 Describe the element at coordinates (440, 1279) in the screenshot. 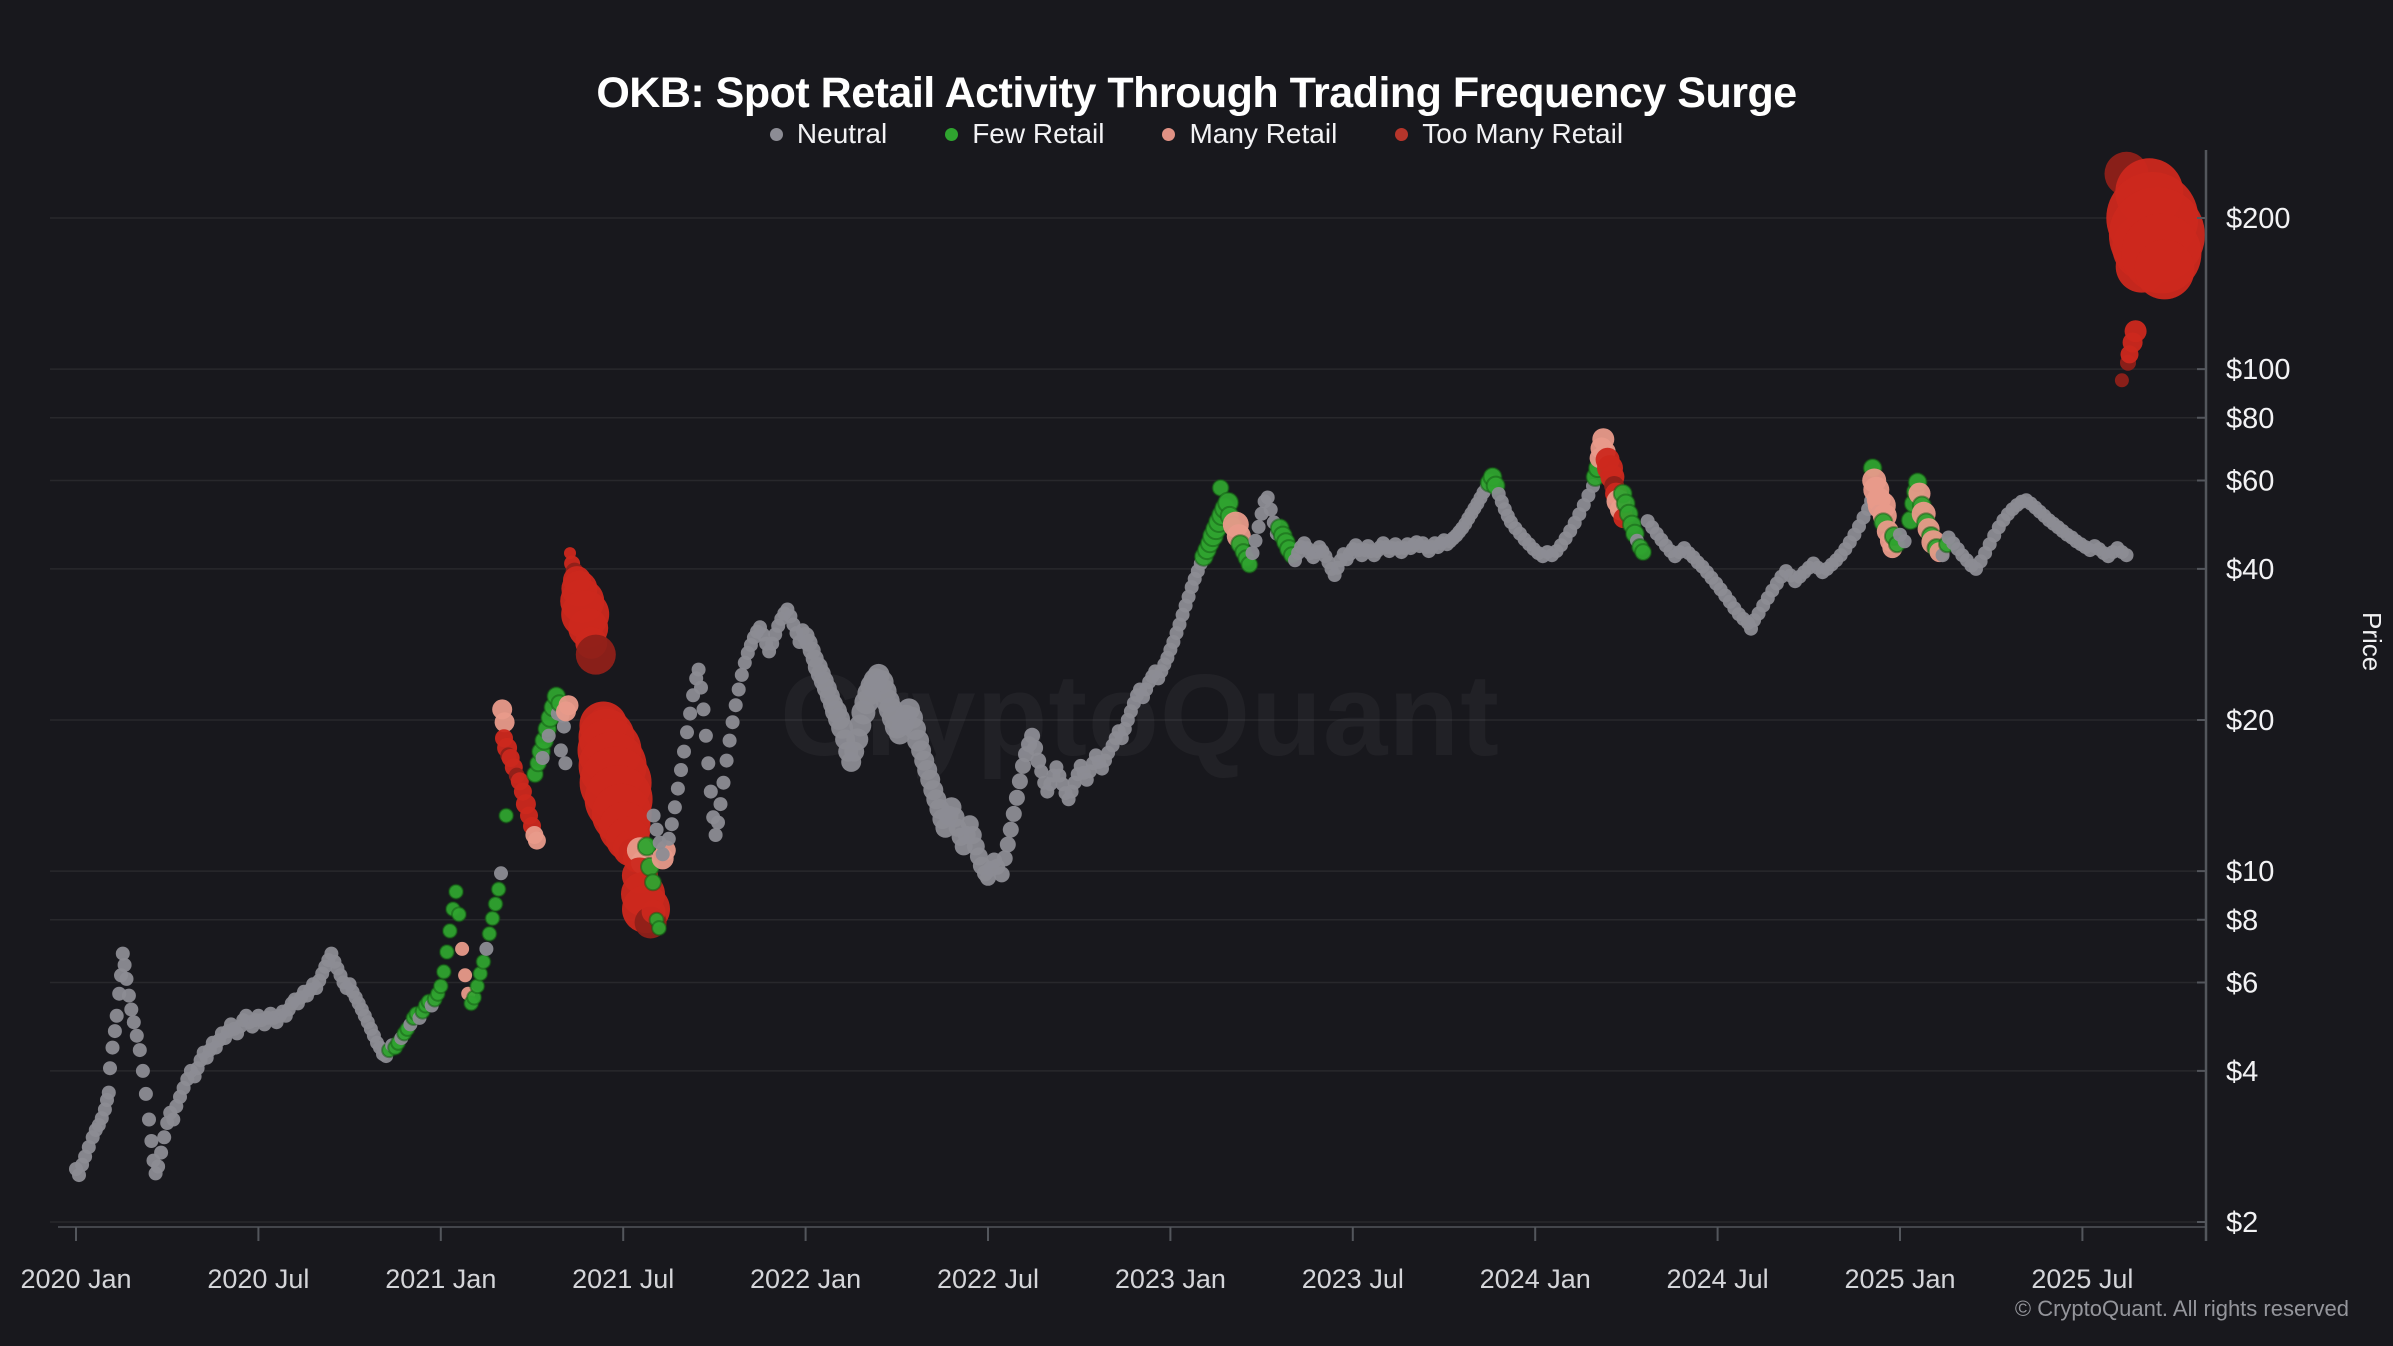

I see `x-tick-label: 2021 Jan` at that location.